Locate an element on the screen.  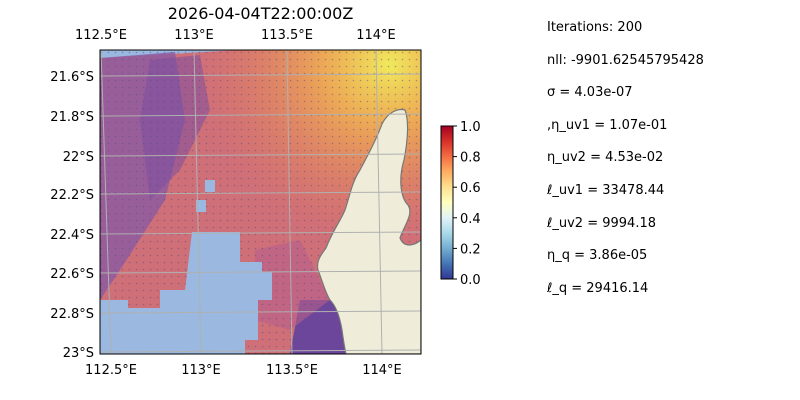
lon-ticks-top: 112.5°E 113°E 113.5°E 114°E is located at coordinates (235, 35).